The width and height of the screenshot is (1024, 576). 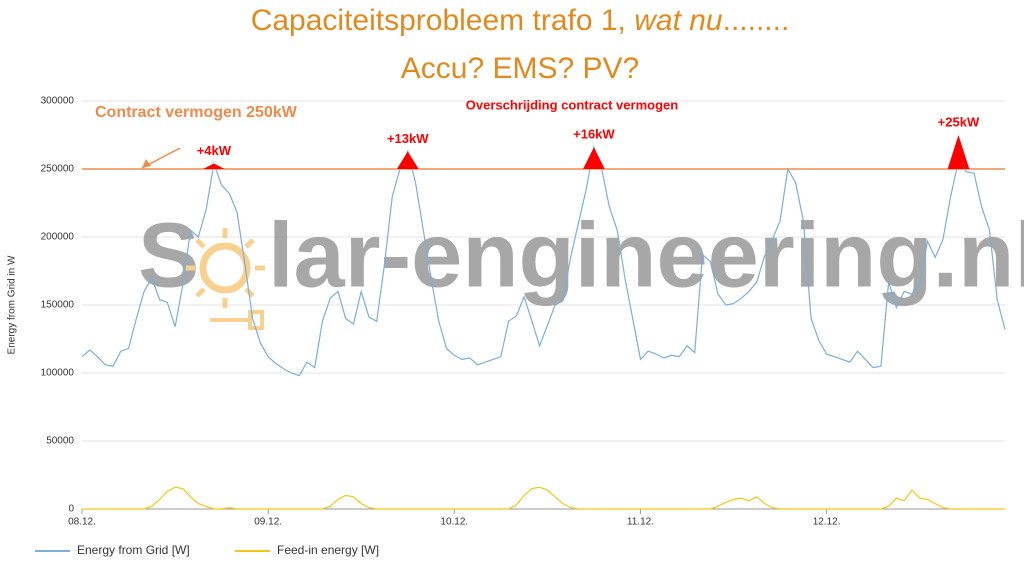 I want to click on y-tick-label: 300000, so click(x=58, y=101).